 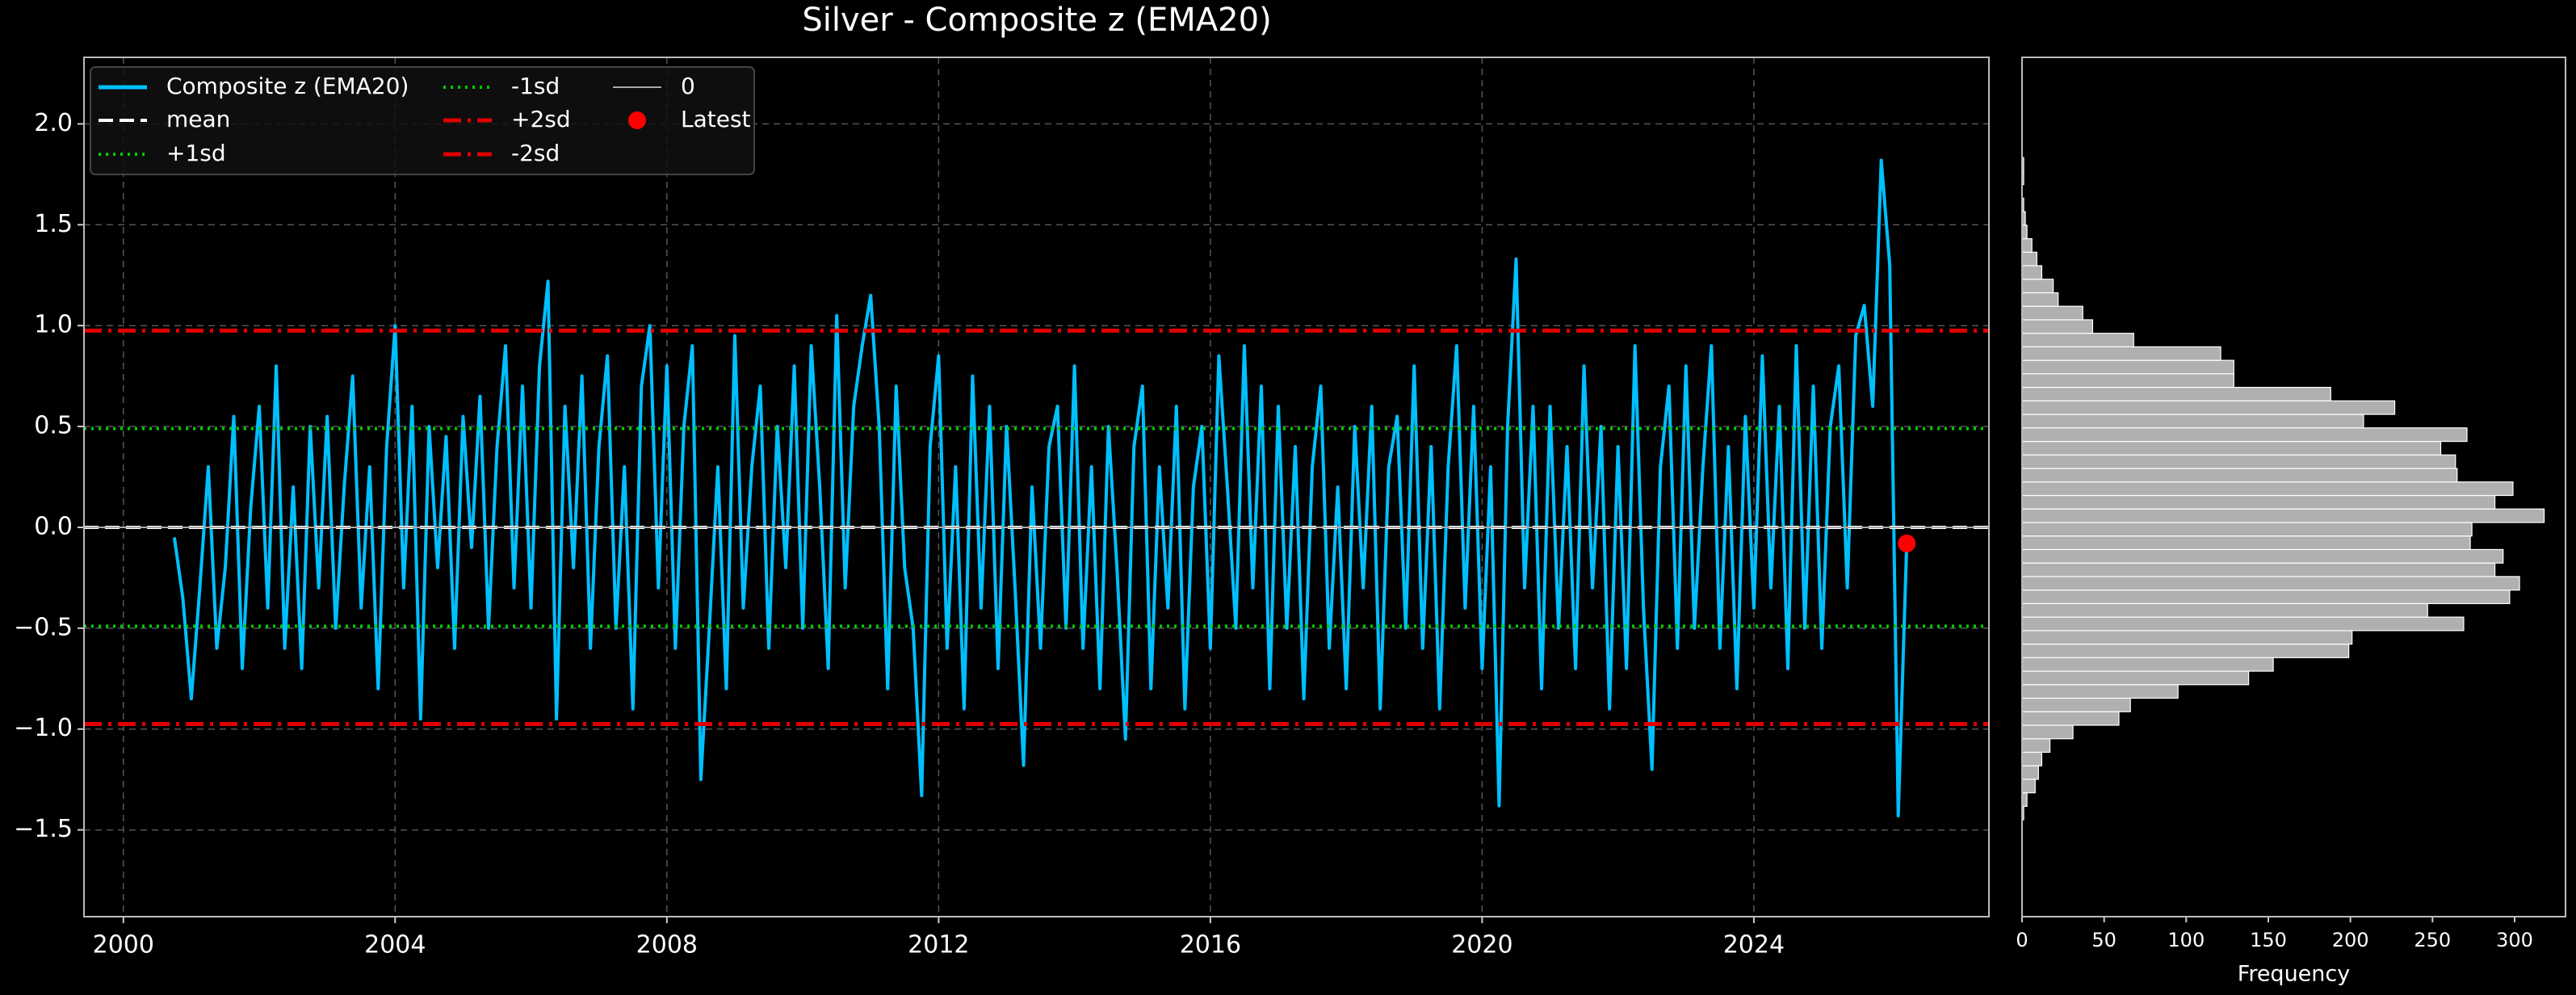 What do you see at coordinates (688, 86) in the screenshot?
I see `legend-label: 0` at bounding box center [688, 86].